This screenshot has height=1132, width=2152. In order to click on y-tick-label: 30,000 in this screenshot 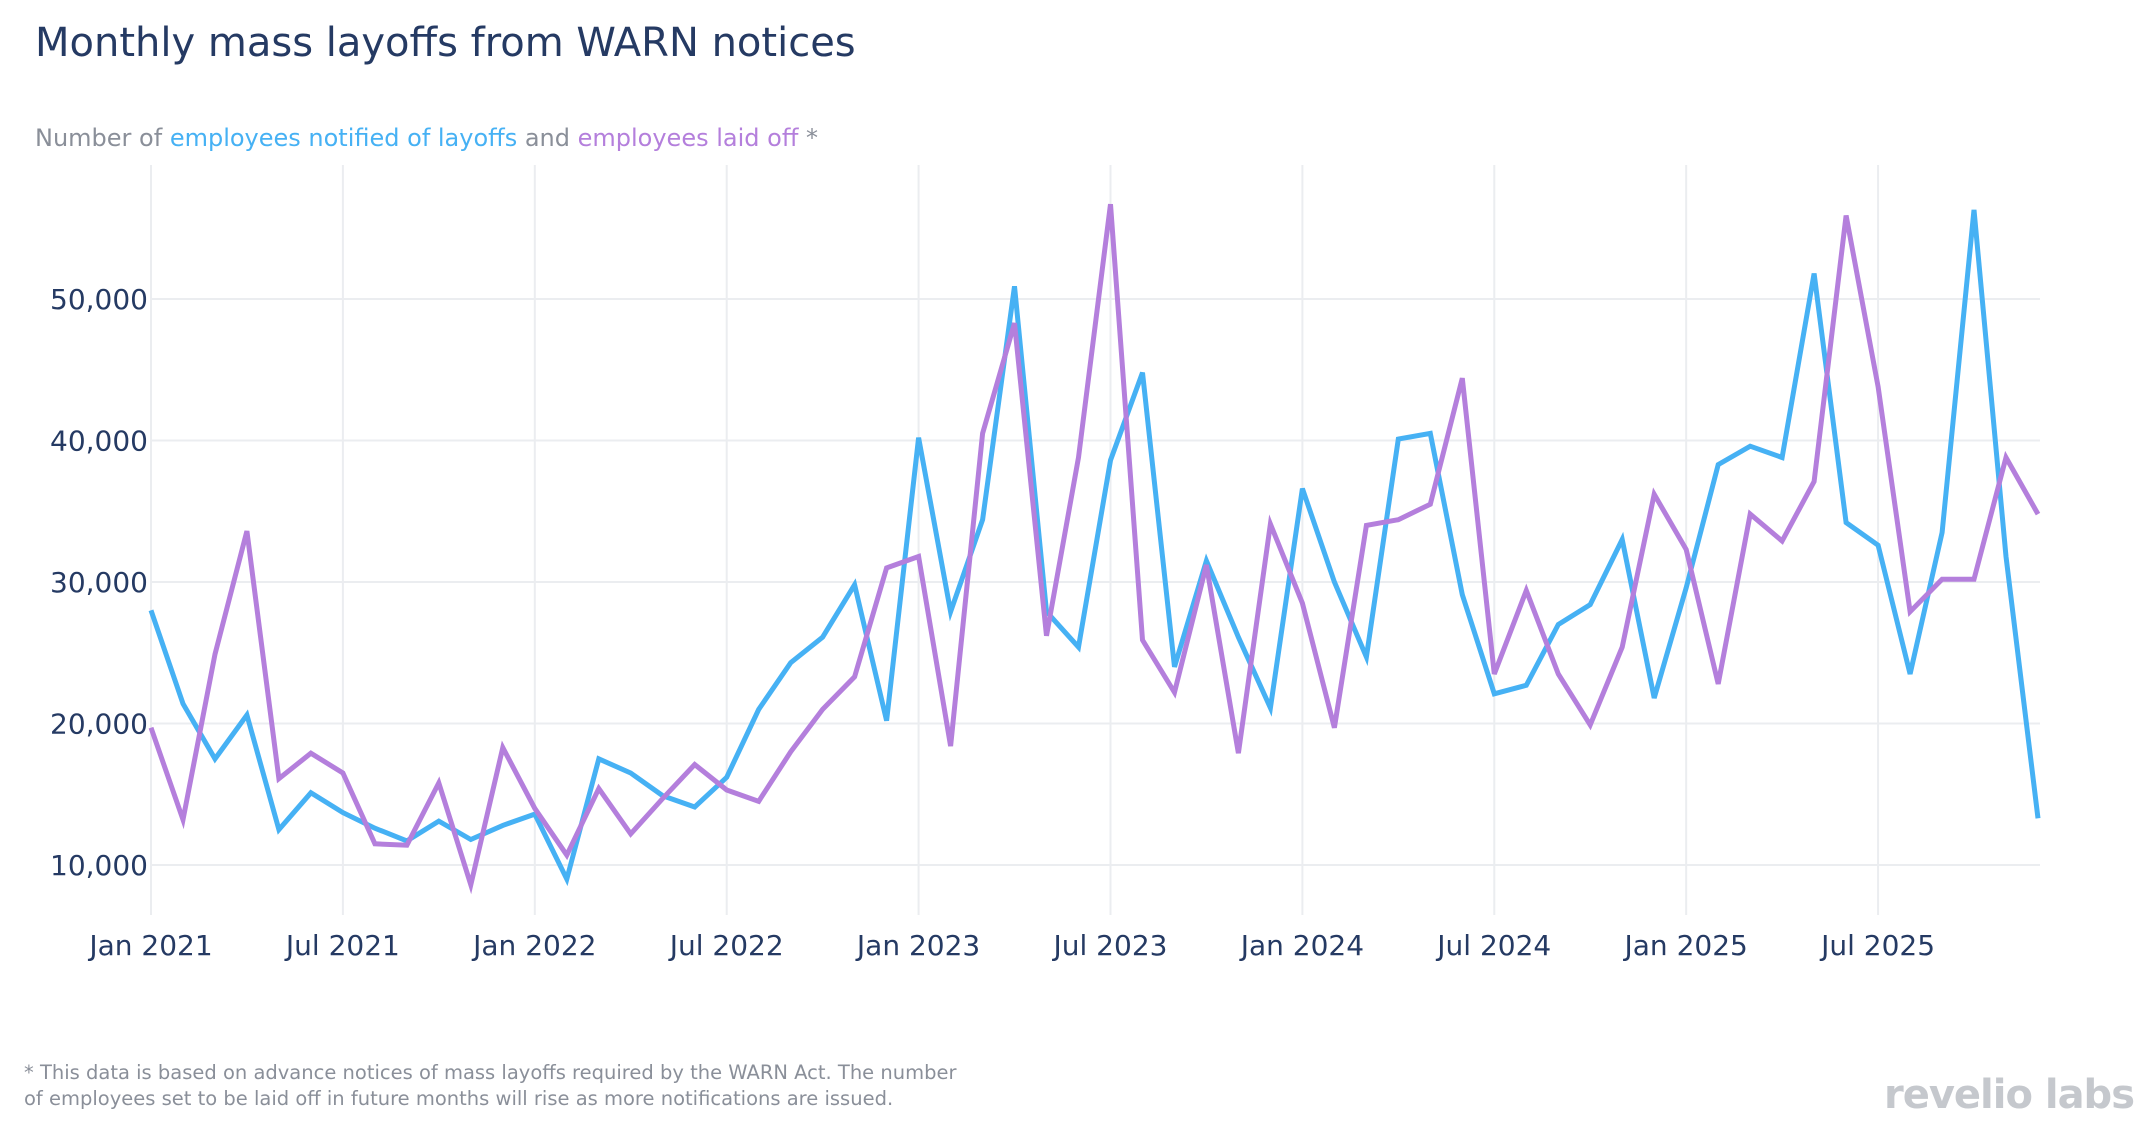, I will do `click(99, 582)`.